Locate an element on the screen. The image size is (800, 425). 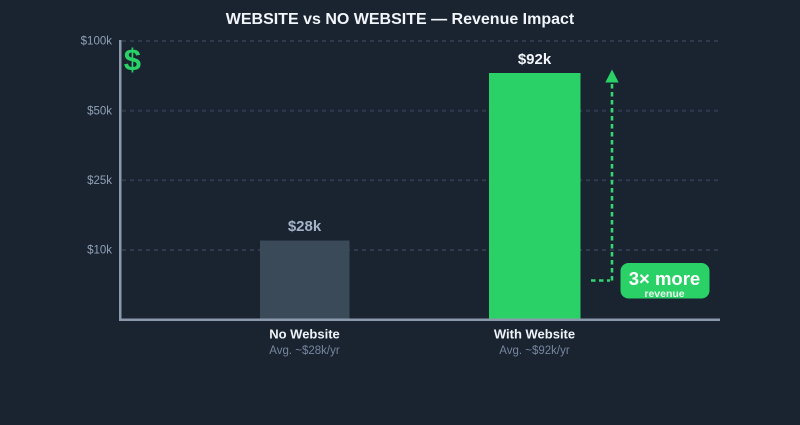
svg-text:WEBSITE vs NO WEBSITE — Revenu: WEBSITE vs NO WEBSITE — Revenue Impact is located at coordinates (400, 19).